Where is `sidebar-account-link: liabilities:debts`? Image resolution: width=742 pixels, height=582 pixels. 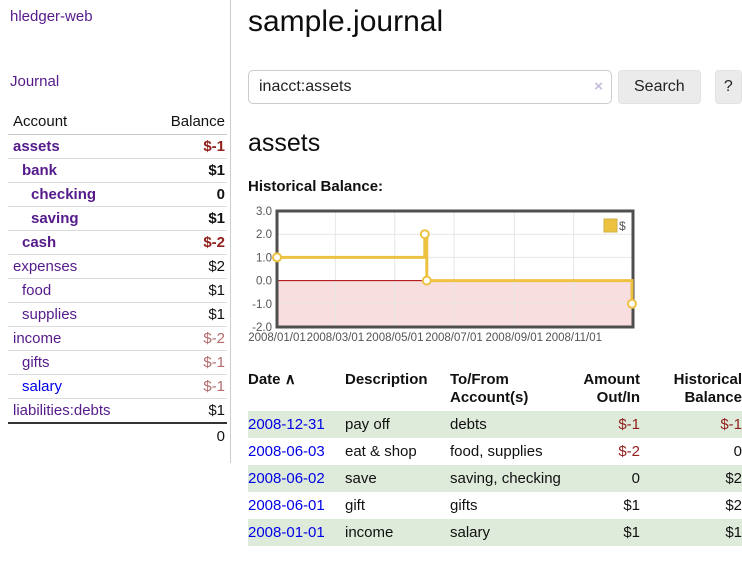 sidebar-account-link: liabilities:debts is located at coordinates (62, 410).